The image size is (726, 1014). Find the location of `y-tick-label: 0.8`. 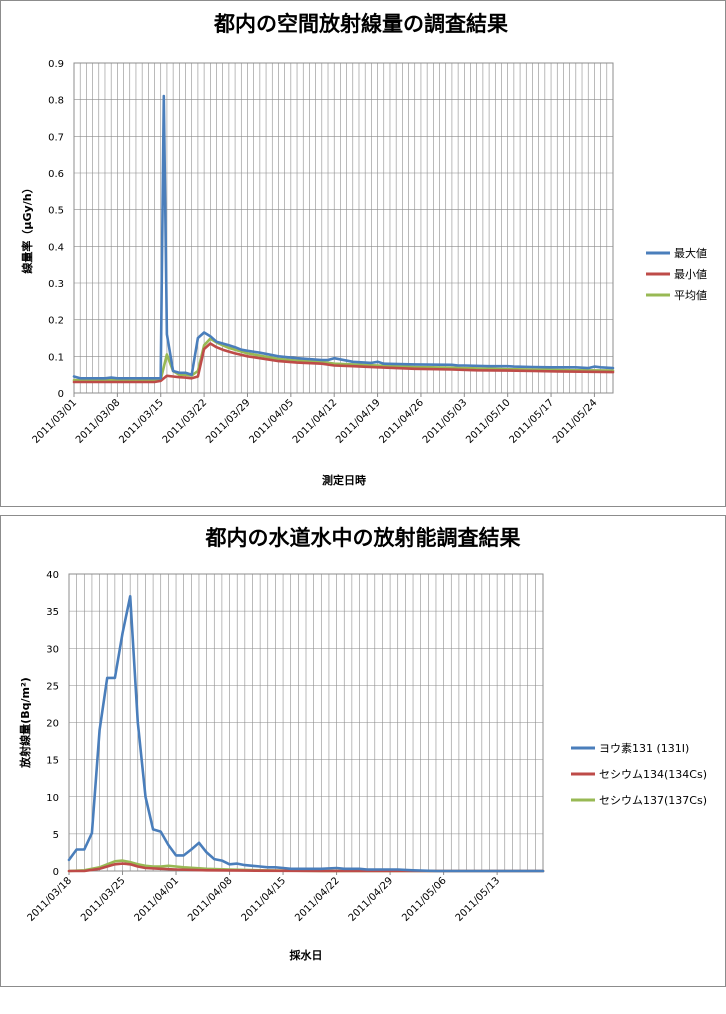

y-tick-label: 0.8 is located at coordinates (56, 101).